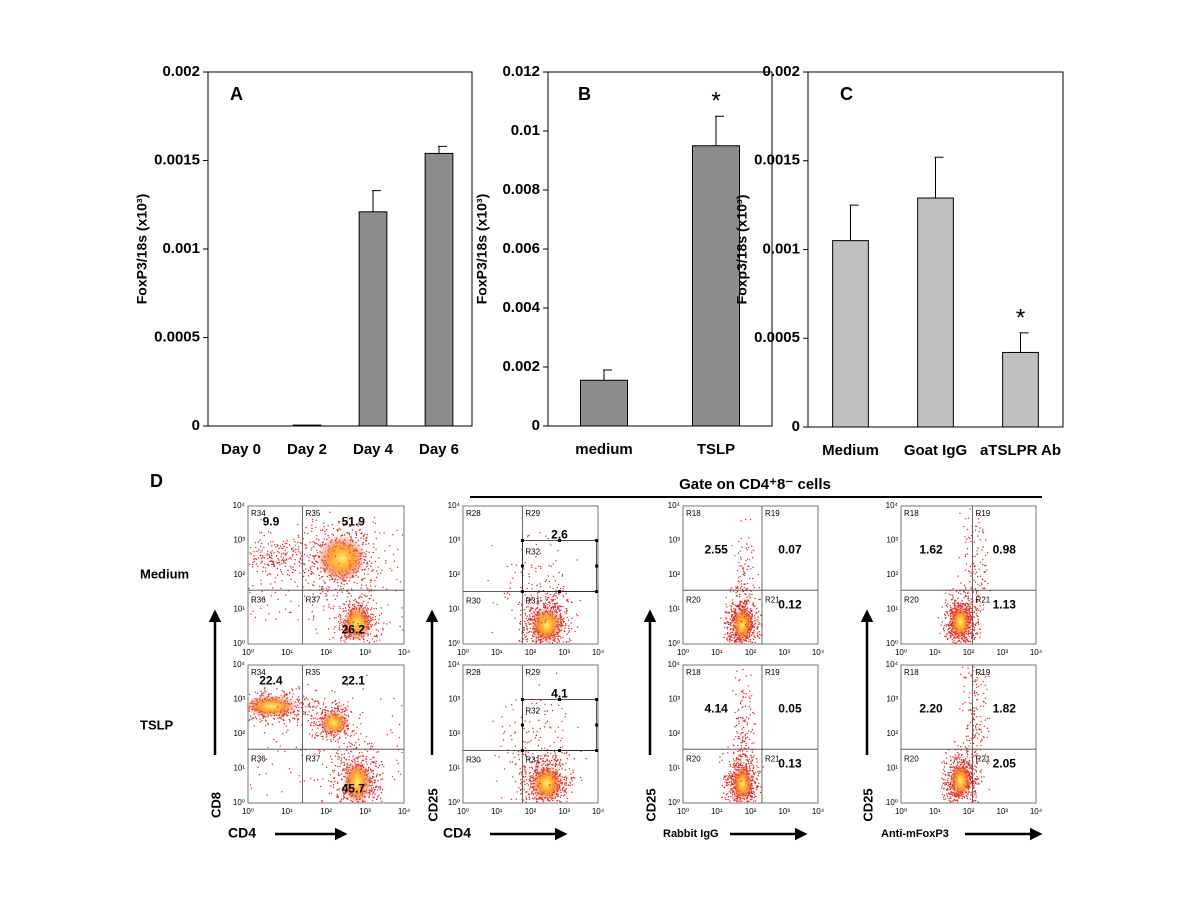 This screenshot has width=1200, height=900. What do you see at coordinates (525, 130) in the screenshot?
I see `y-tick-label: 0.01` at bounding box center [525, 130].